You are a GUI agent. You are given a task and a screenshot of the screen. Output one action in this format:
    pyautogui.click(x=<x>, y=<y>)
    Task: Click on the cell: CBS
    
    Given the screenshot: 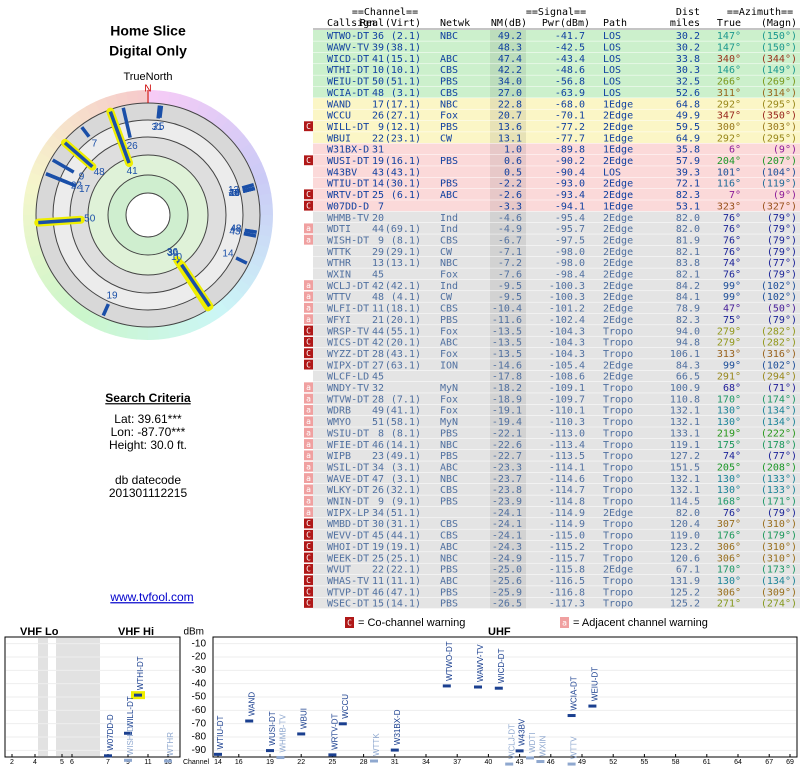 What is the action you would take?
    pyautogui.click(x=449, y=93)
    